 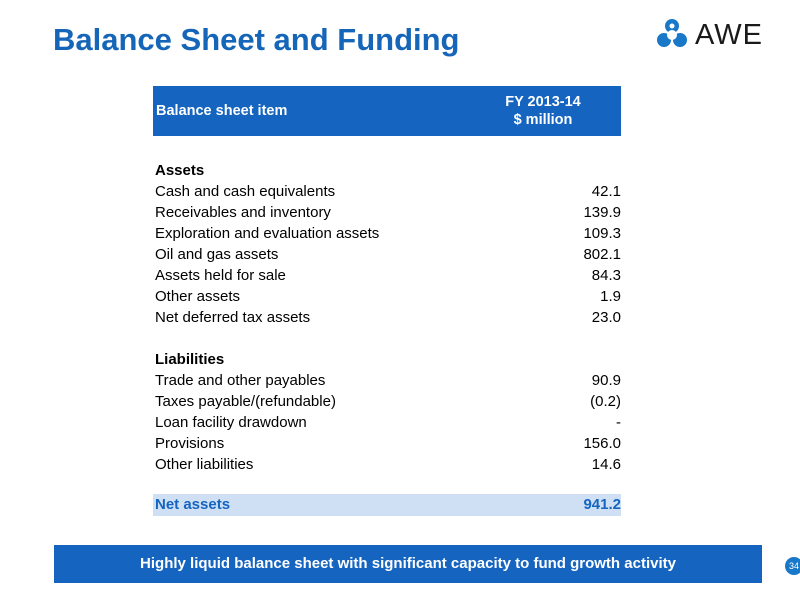 What do you see at coordinates (217, 254) in the screenshot?
I see `row-label: Oil and gas assets` at bounding box center [217, 254].